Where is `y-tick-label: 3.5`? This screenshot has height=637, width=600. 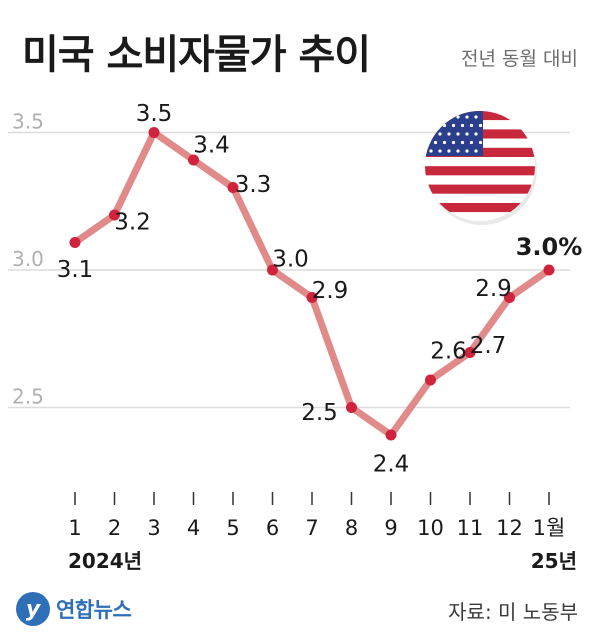
y-tick-label: 3.5 is located at coordinates (28, 122).